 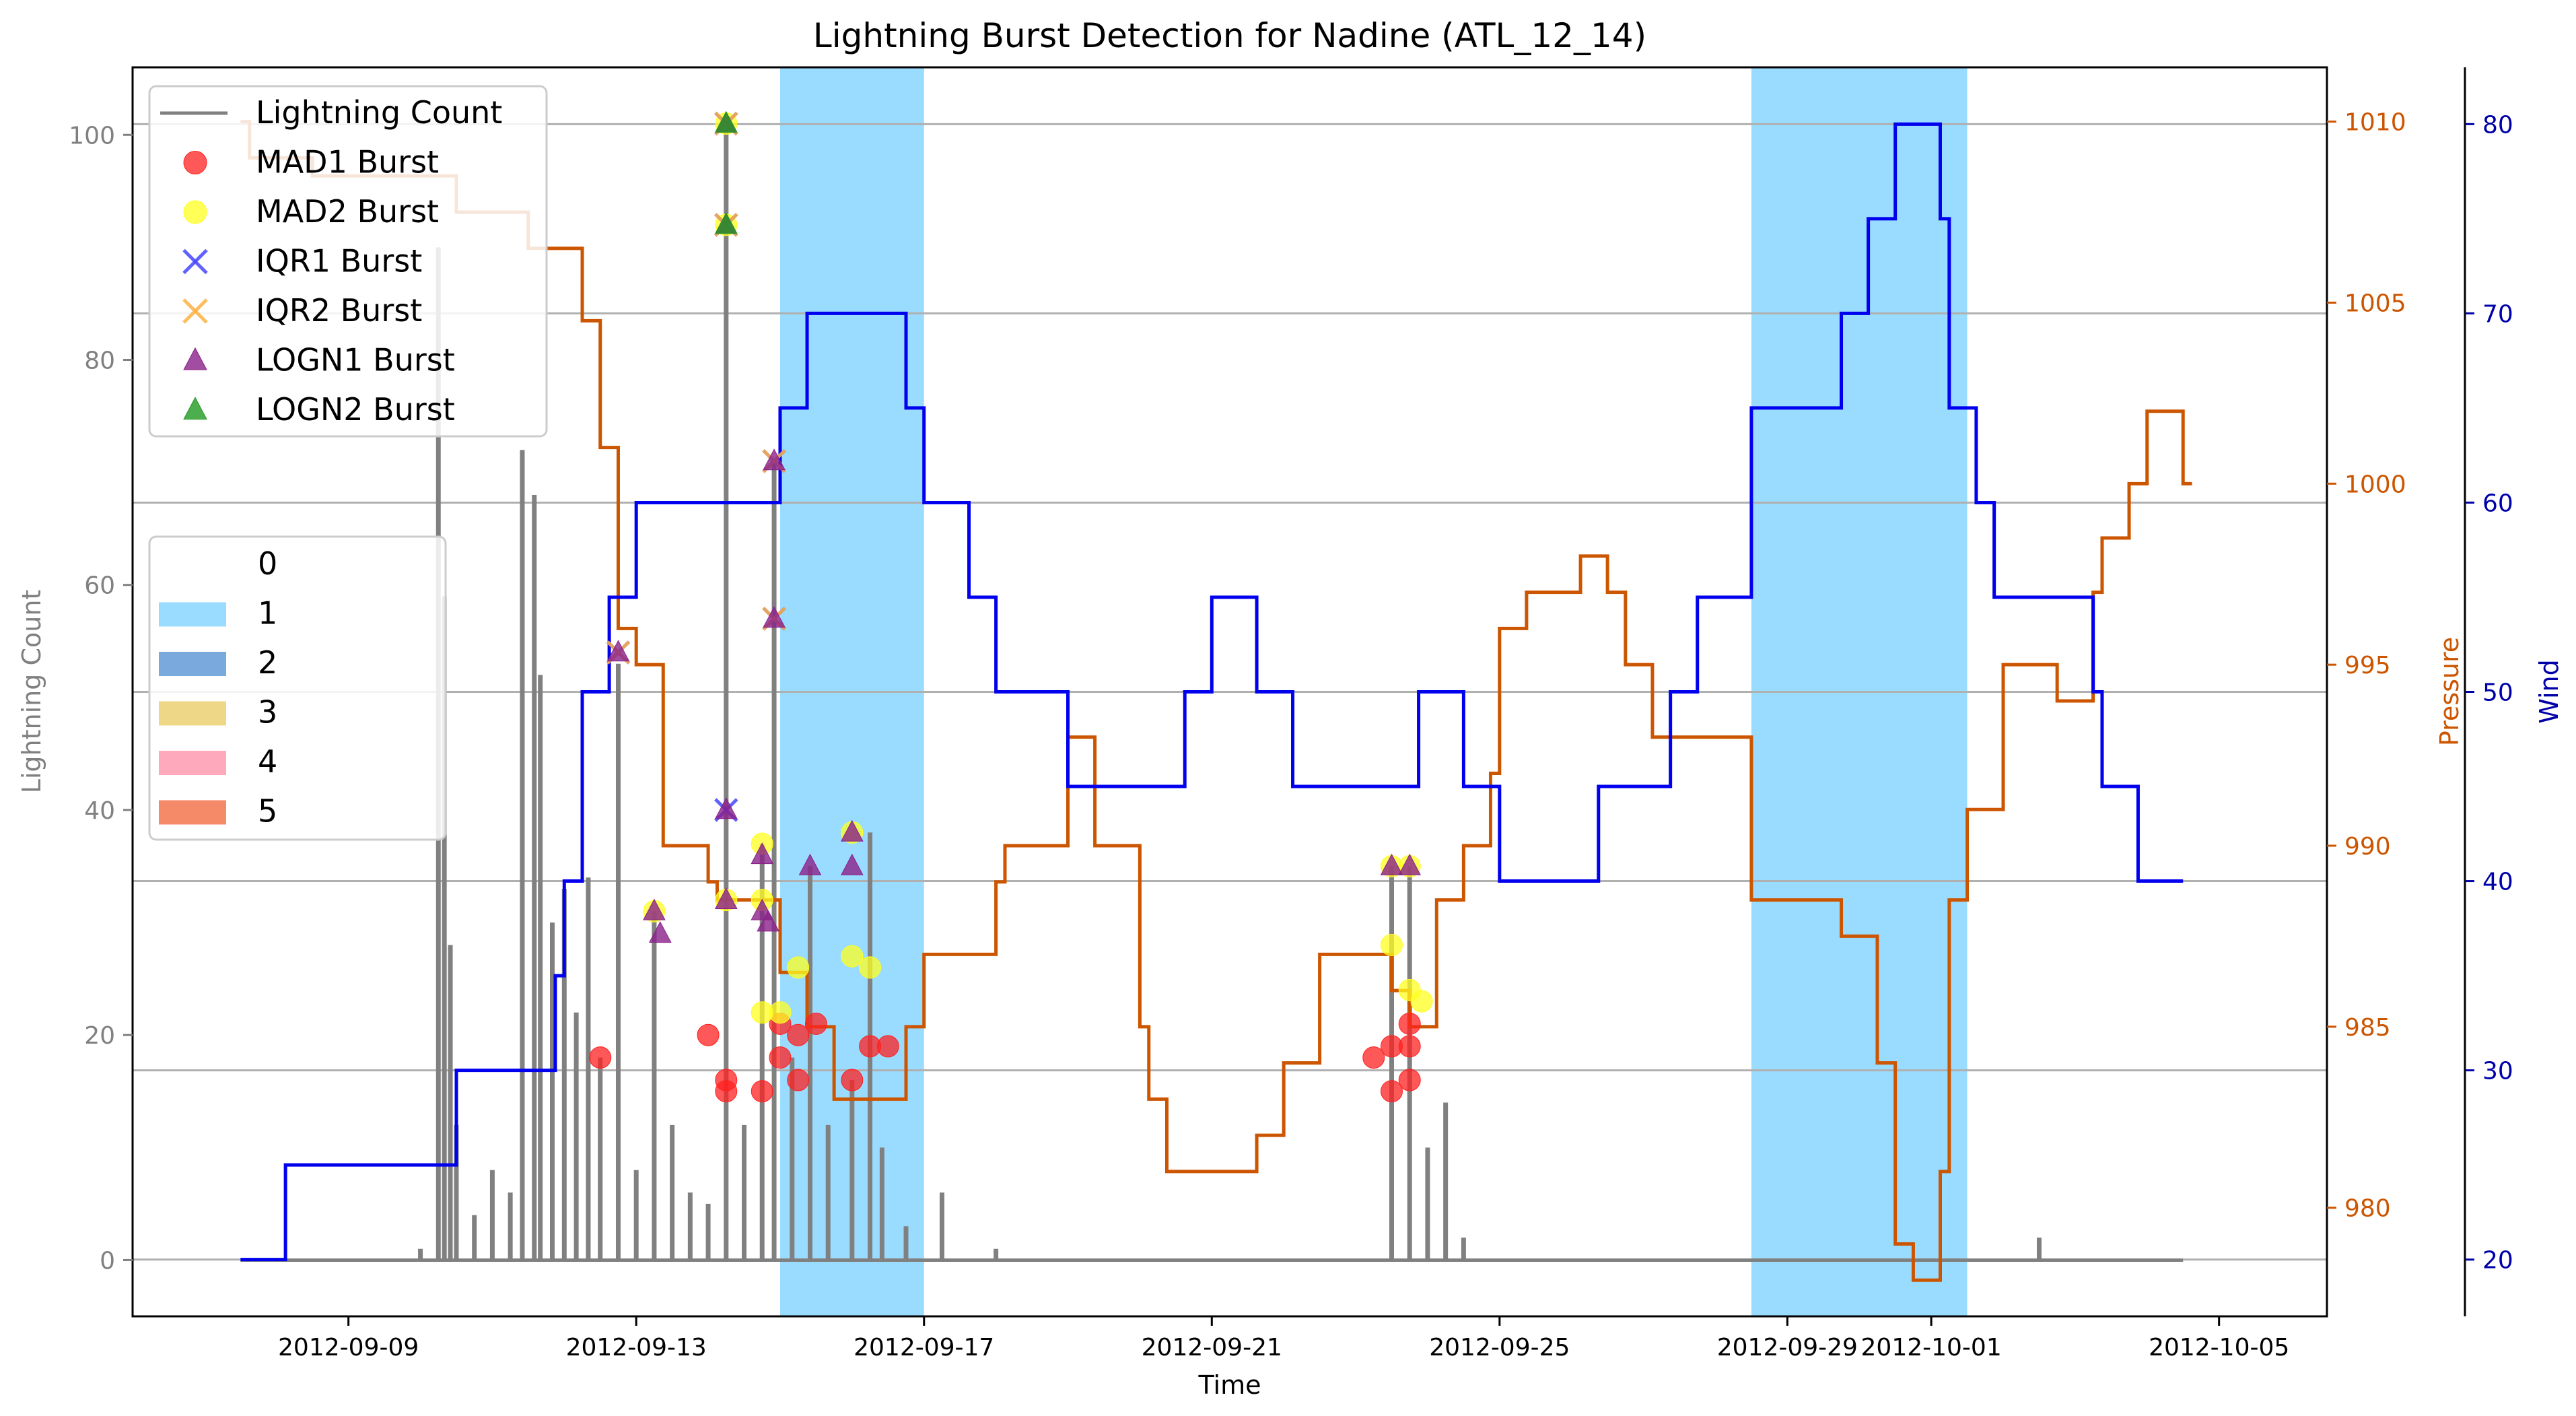 I want to click on series-legend-label: IQR1 Burst, so click(x=339, y=261).